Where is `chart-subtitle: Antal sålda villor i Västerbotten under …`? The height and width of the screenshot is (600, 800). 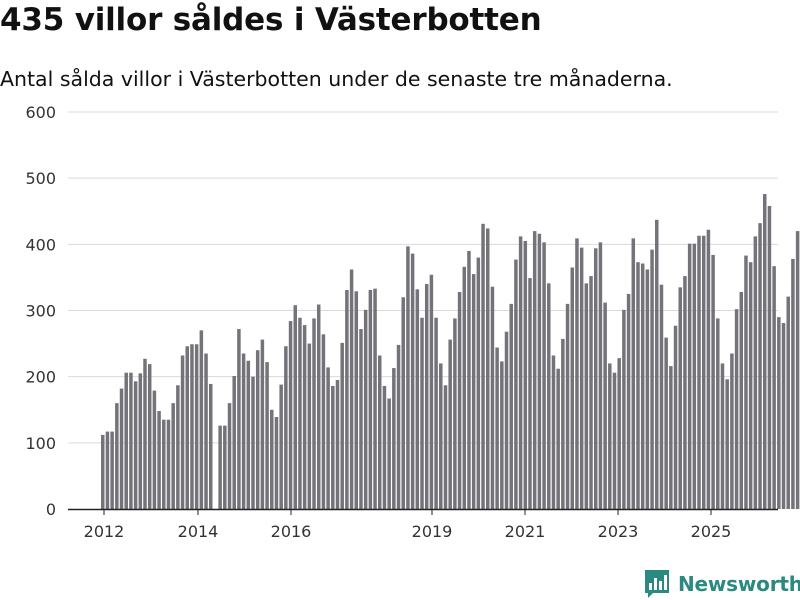
chart-subtitle: Antal sålda villor i Västerbotten under … is located at coordinates (336, 79).